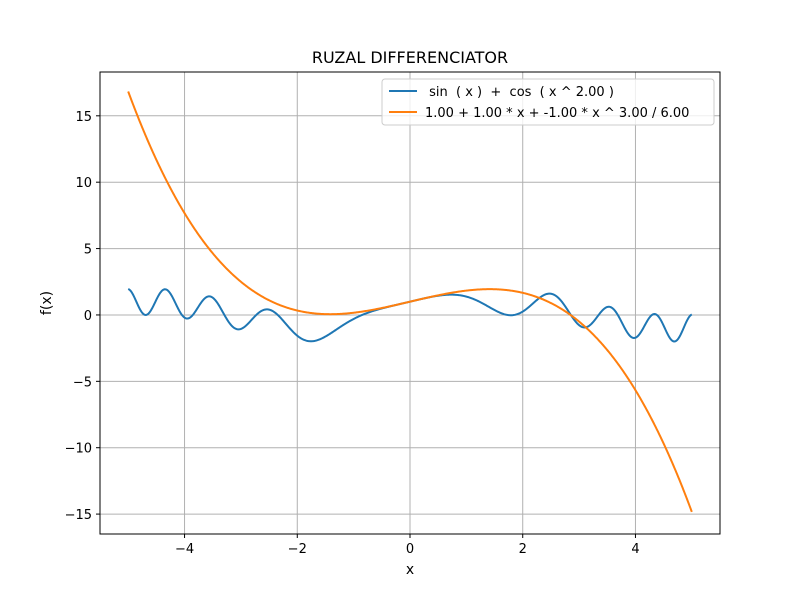 This screenshot has width=800, height=600. Describe the element at coordinates (523, 549) in the screenshot. I see `x-tick-label: 2` at that location.